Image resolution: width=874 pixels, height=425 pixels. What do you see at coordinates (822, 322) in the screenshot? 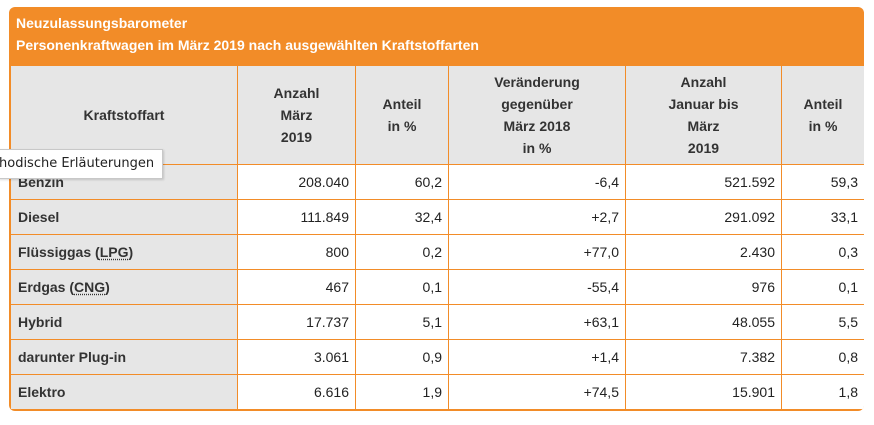
I see `cell-share-ytd: 5,5` at bounding box center [822, 322].